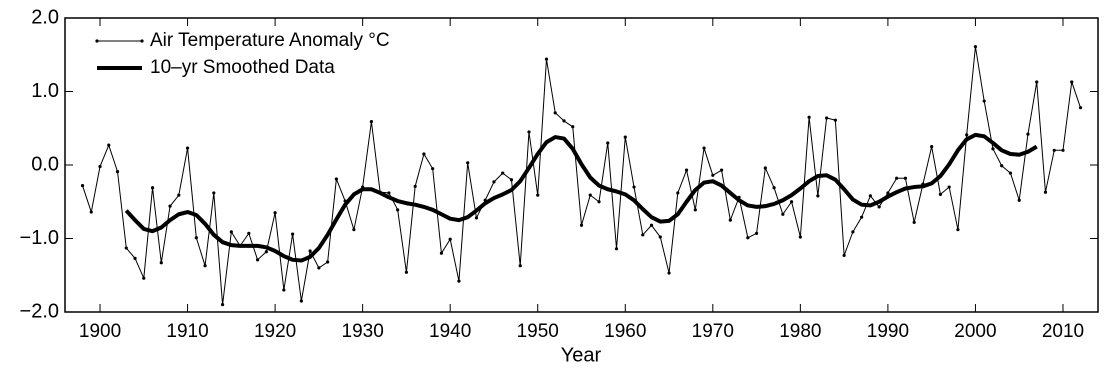 This screenshot has height=371, width=1107. I want to click on y-tick-label: 2.0, so click(45, 17).